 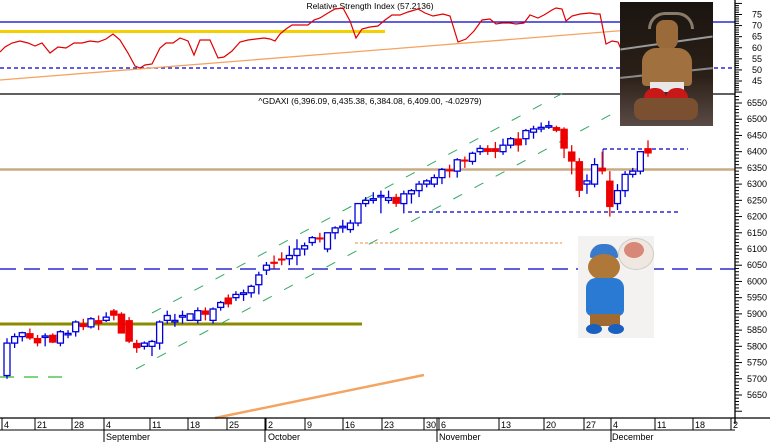 I want to click on price-tick-label: 5900, so click(x=757, y=314).